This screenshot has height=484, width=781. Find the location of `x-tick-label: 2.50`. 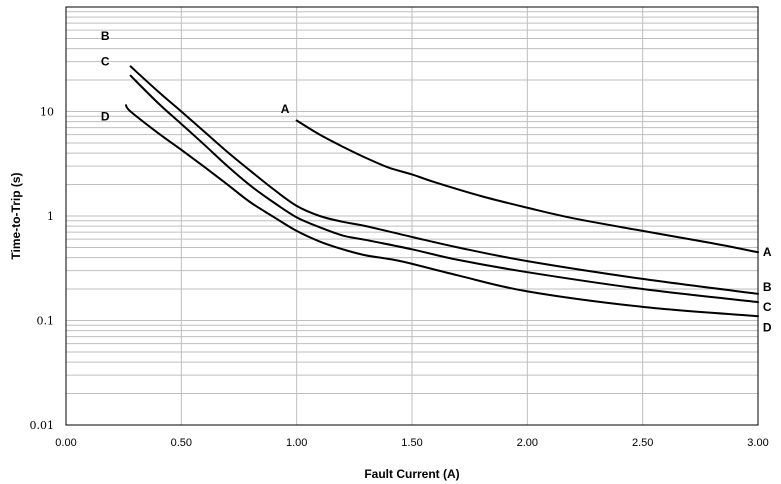

x-tick-label: 2.50 is located at coordinates (642, 443).